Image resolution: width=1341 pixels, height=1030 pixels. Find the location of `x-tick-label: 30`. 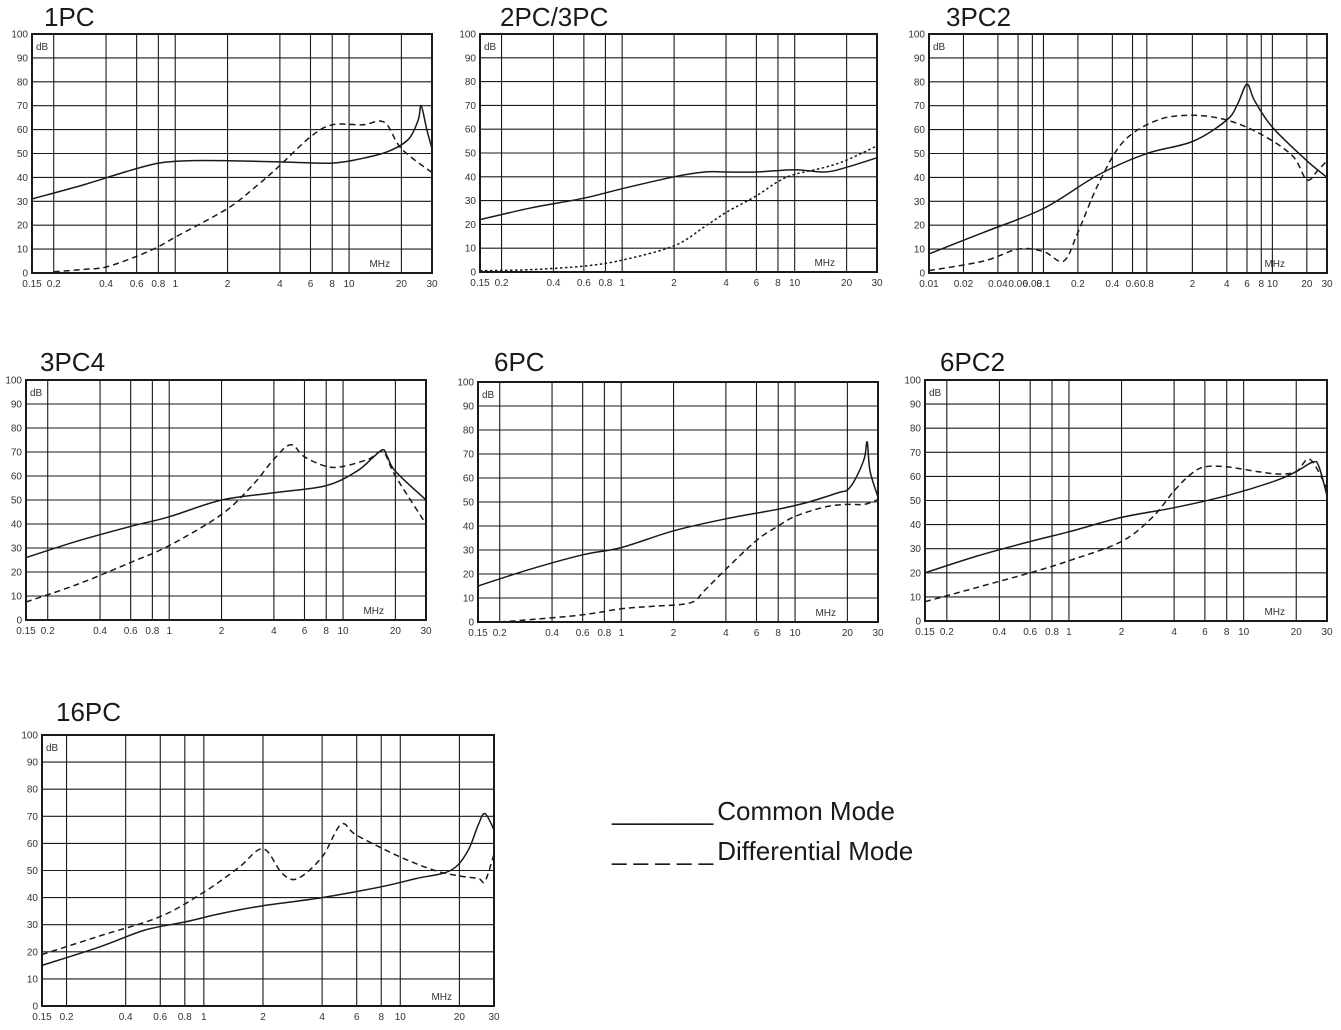

x-tick-label: 30 is located at coordinates (432, 284).